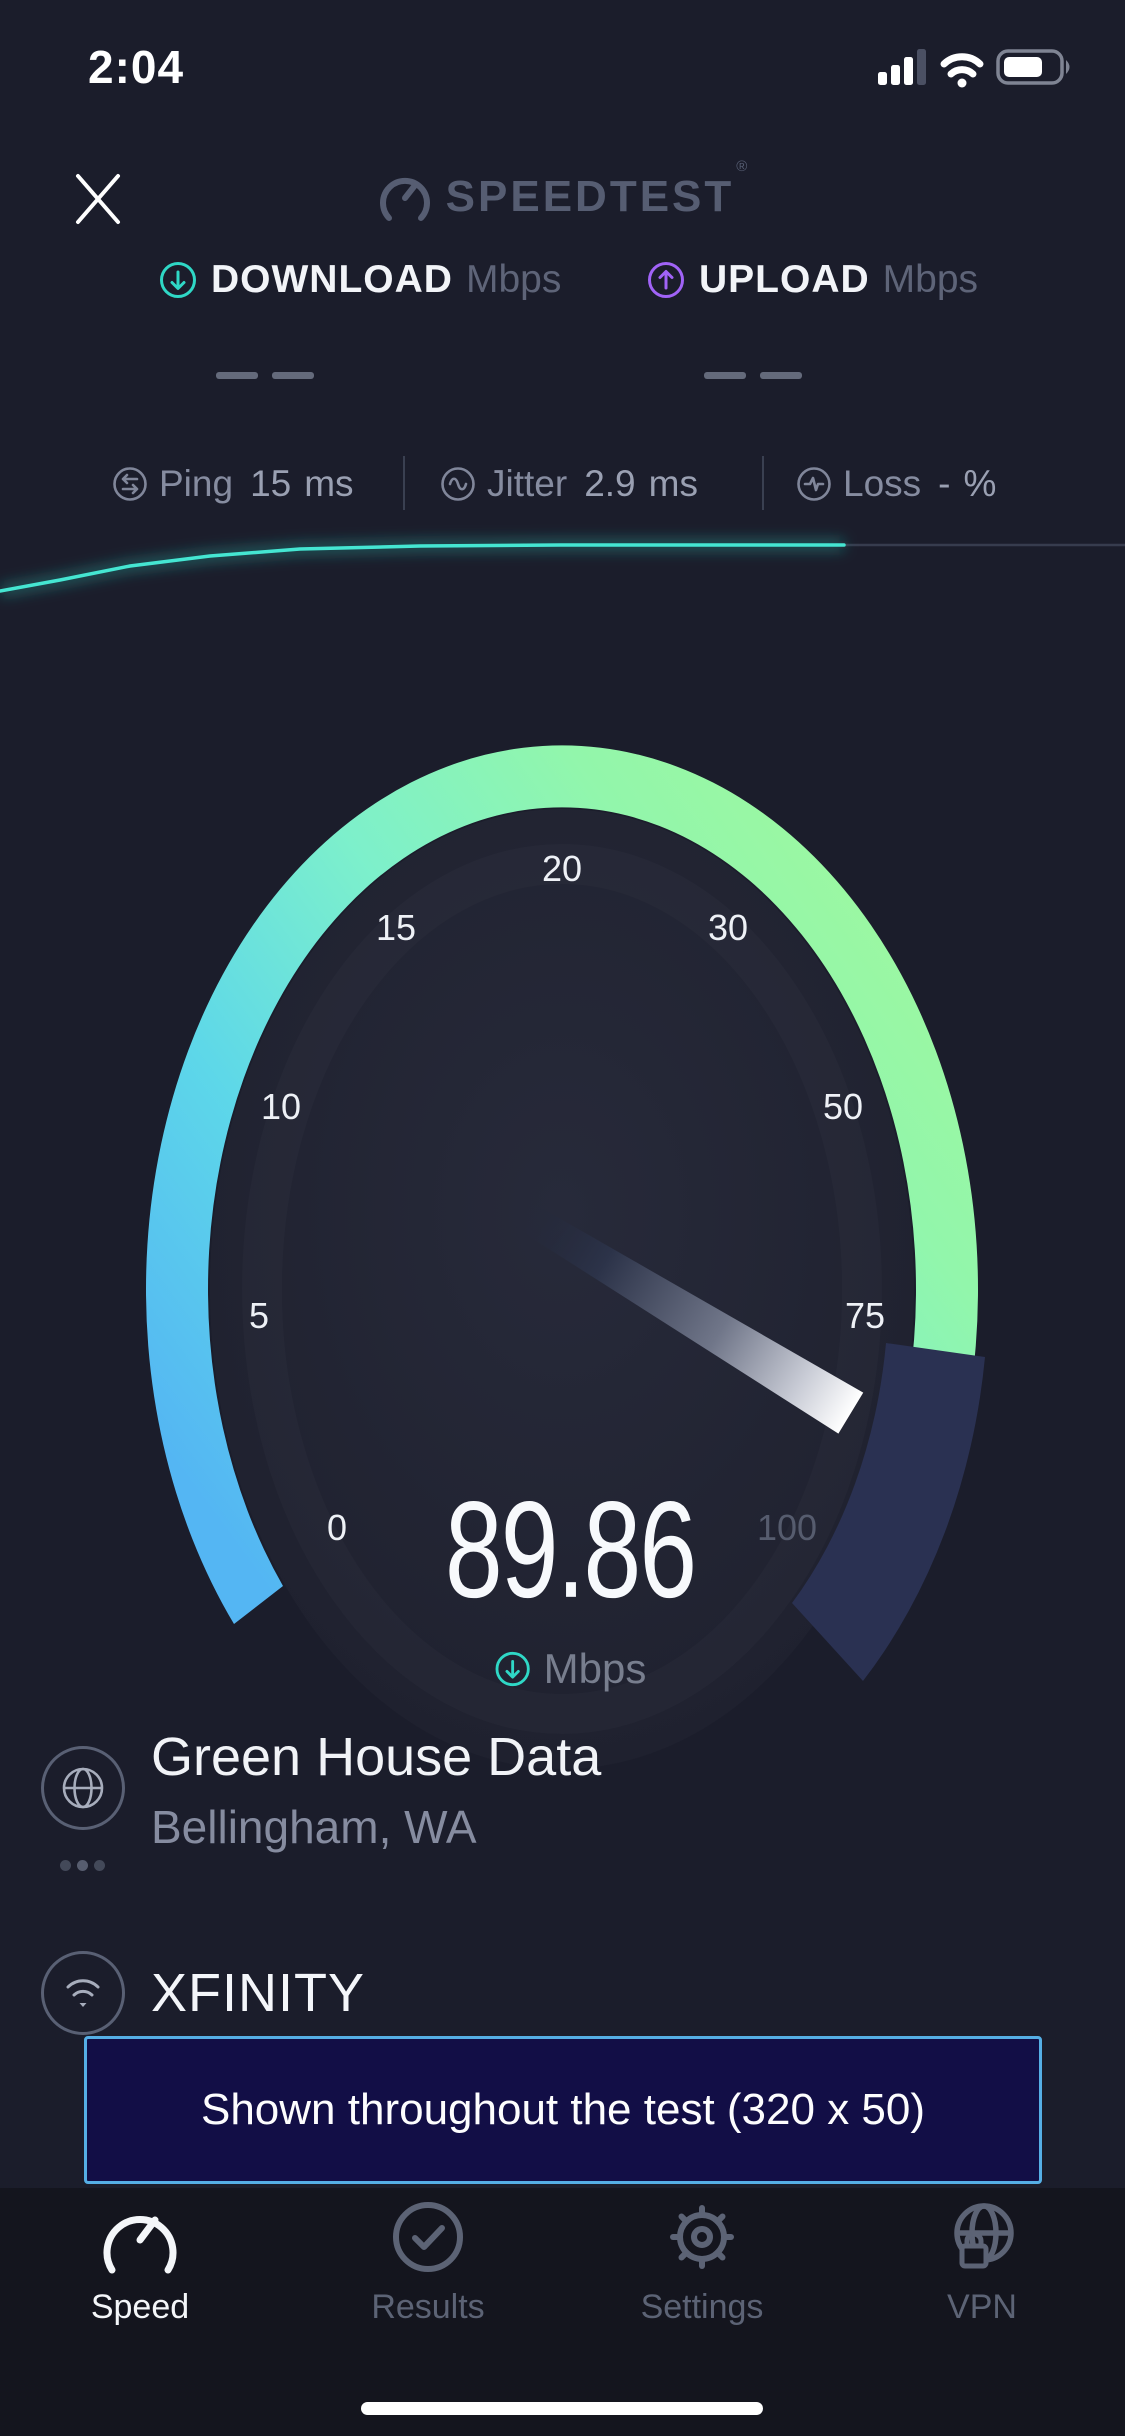 The image size is (1125, 2436). Describe the element at coordinates (259, 1315) in the screenshot. I see `gauge-tick-5: 5` at that location.